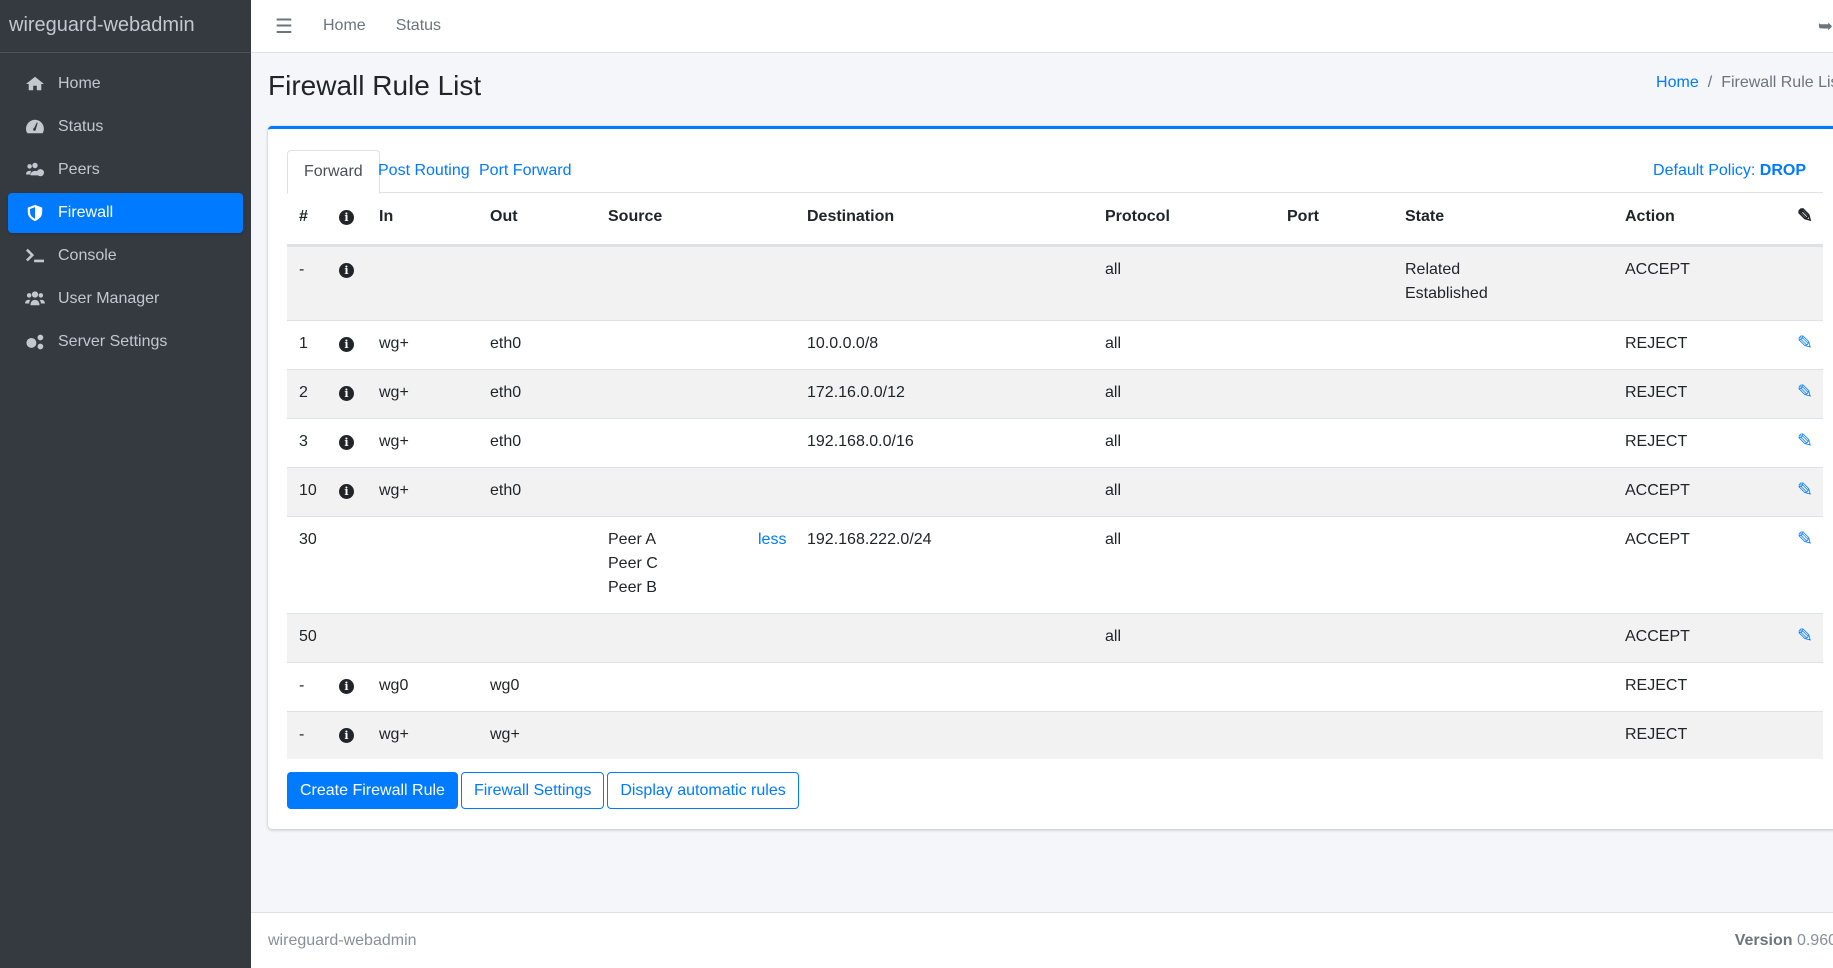  I want to click on topbar-status-link: Status, so click(418, 25).